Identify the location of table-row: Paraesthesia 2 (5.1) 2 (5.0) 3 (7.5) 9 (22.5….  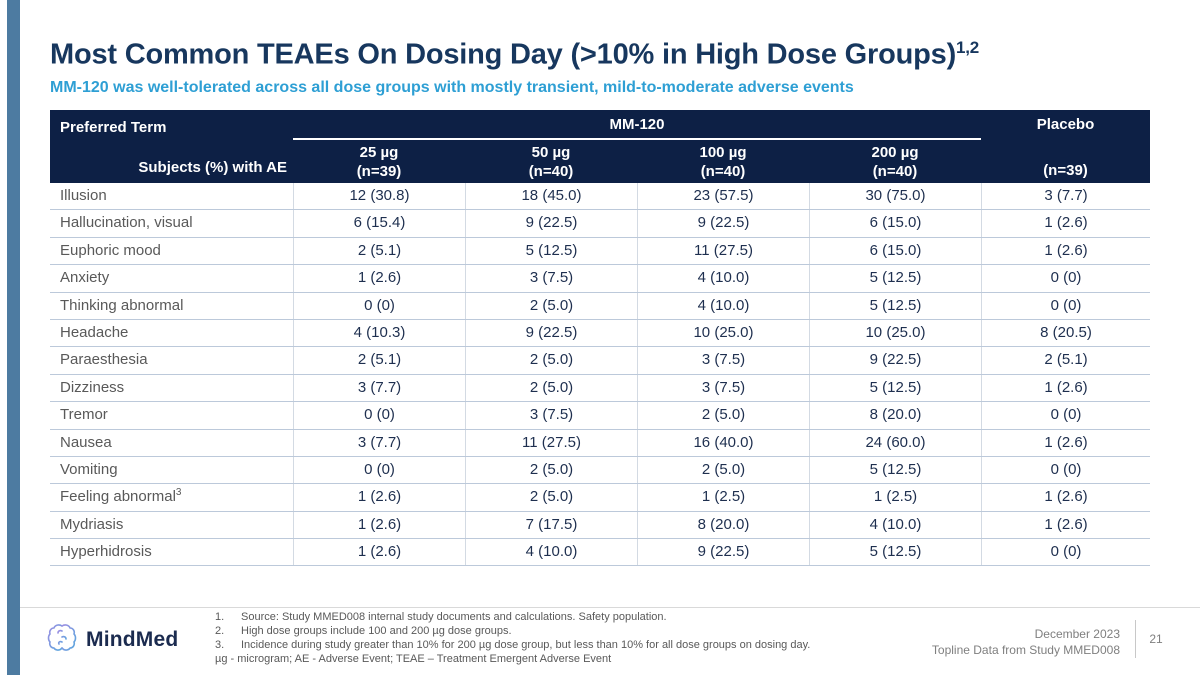
(600, 361).